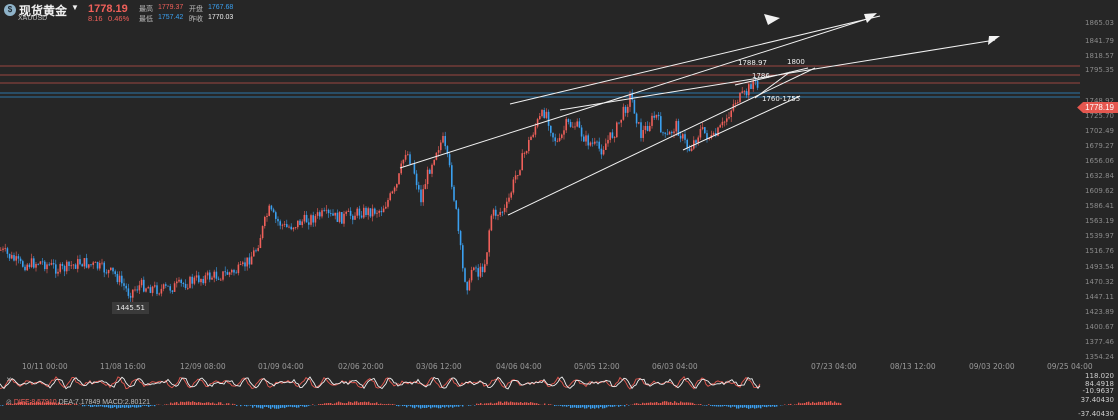 This screenshot has width=1118, height=420. I want to click on low-value: 1757.42, so click(171, 17).